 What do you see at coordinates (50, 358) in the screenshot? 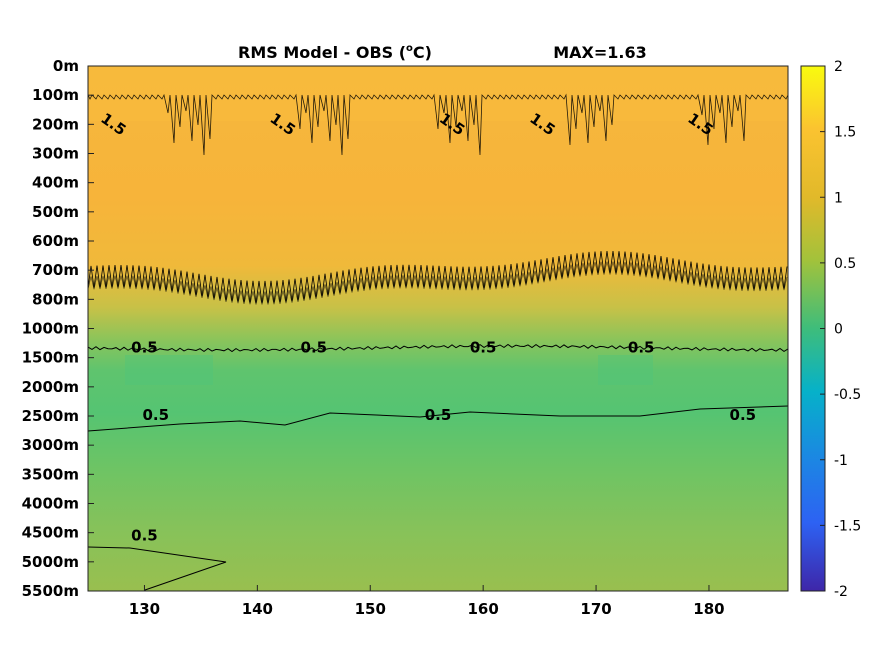
I see `y-tick-label: 1500m` at bounding box center [50, 358].